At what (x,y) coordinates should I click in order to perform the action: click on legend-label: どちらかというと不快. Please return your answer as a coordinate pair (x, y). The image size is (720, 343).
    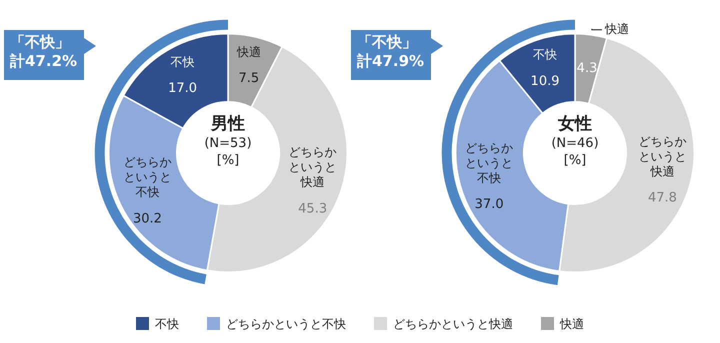
    Looking at the image, I should click on (285, 324).